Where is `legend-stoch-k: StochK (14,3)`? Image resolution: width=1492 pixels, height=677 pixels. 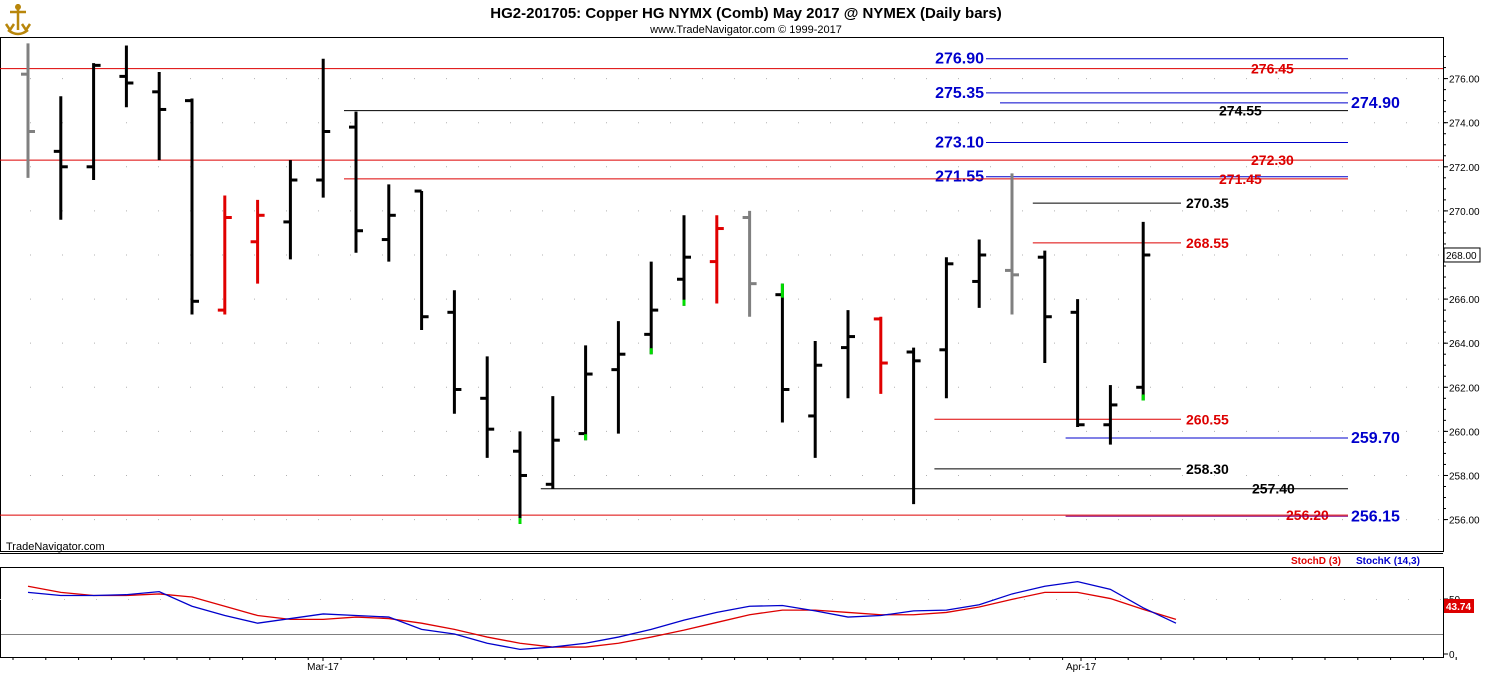 legend-stoch-k: StochK (14,3) is located at coordinates (1388, 561).